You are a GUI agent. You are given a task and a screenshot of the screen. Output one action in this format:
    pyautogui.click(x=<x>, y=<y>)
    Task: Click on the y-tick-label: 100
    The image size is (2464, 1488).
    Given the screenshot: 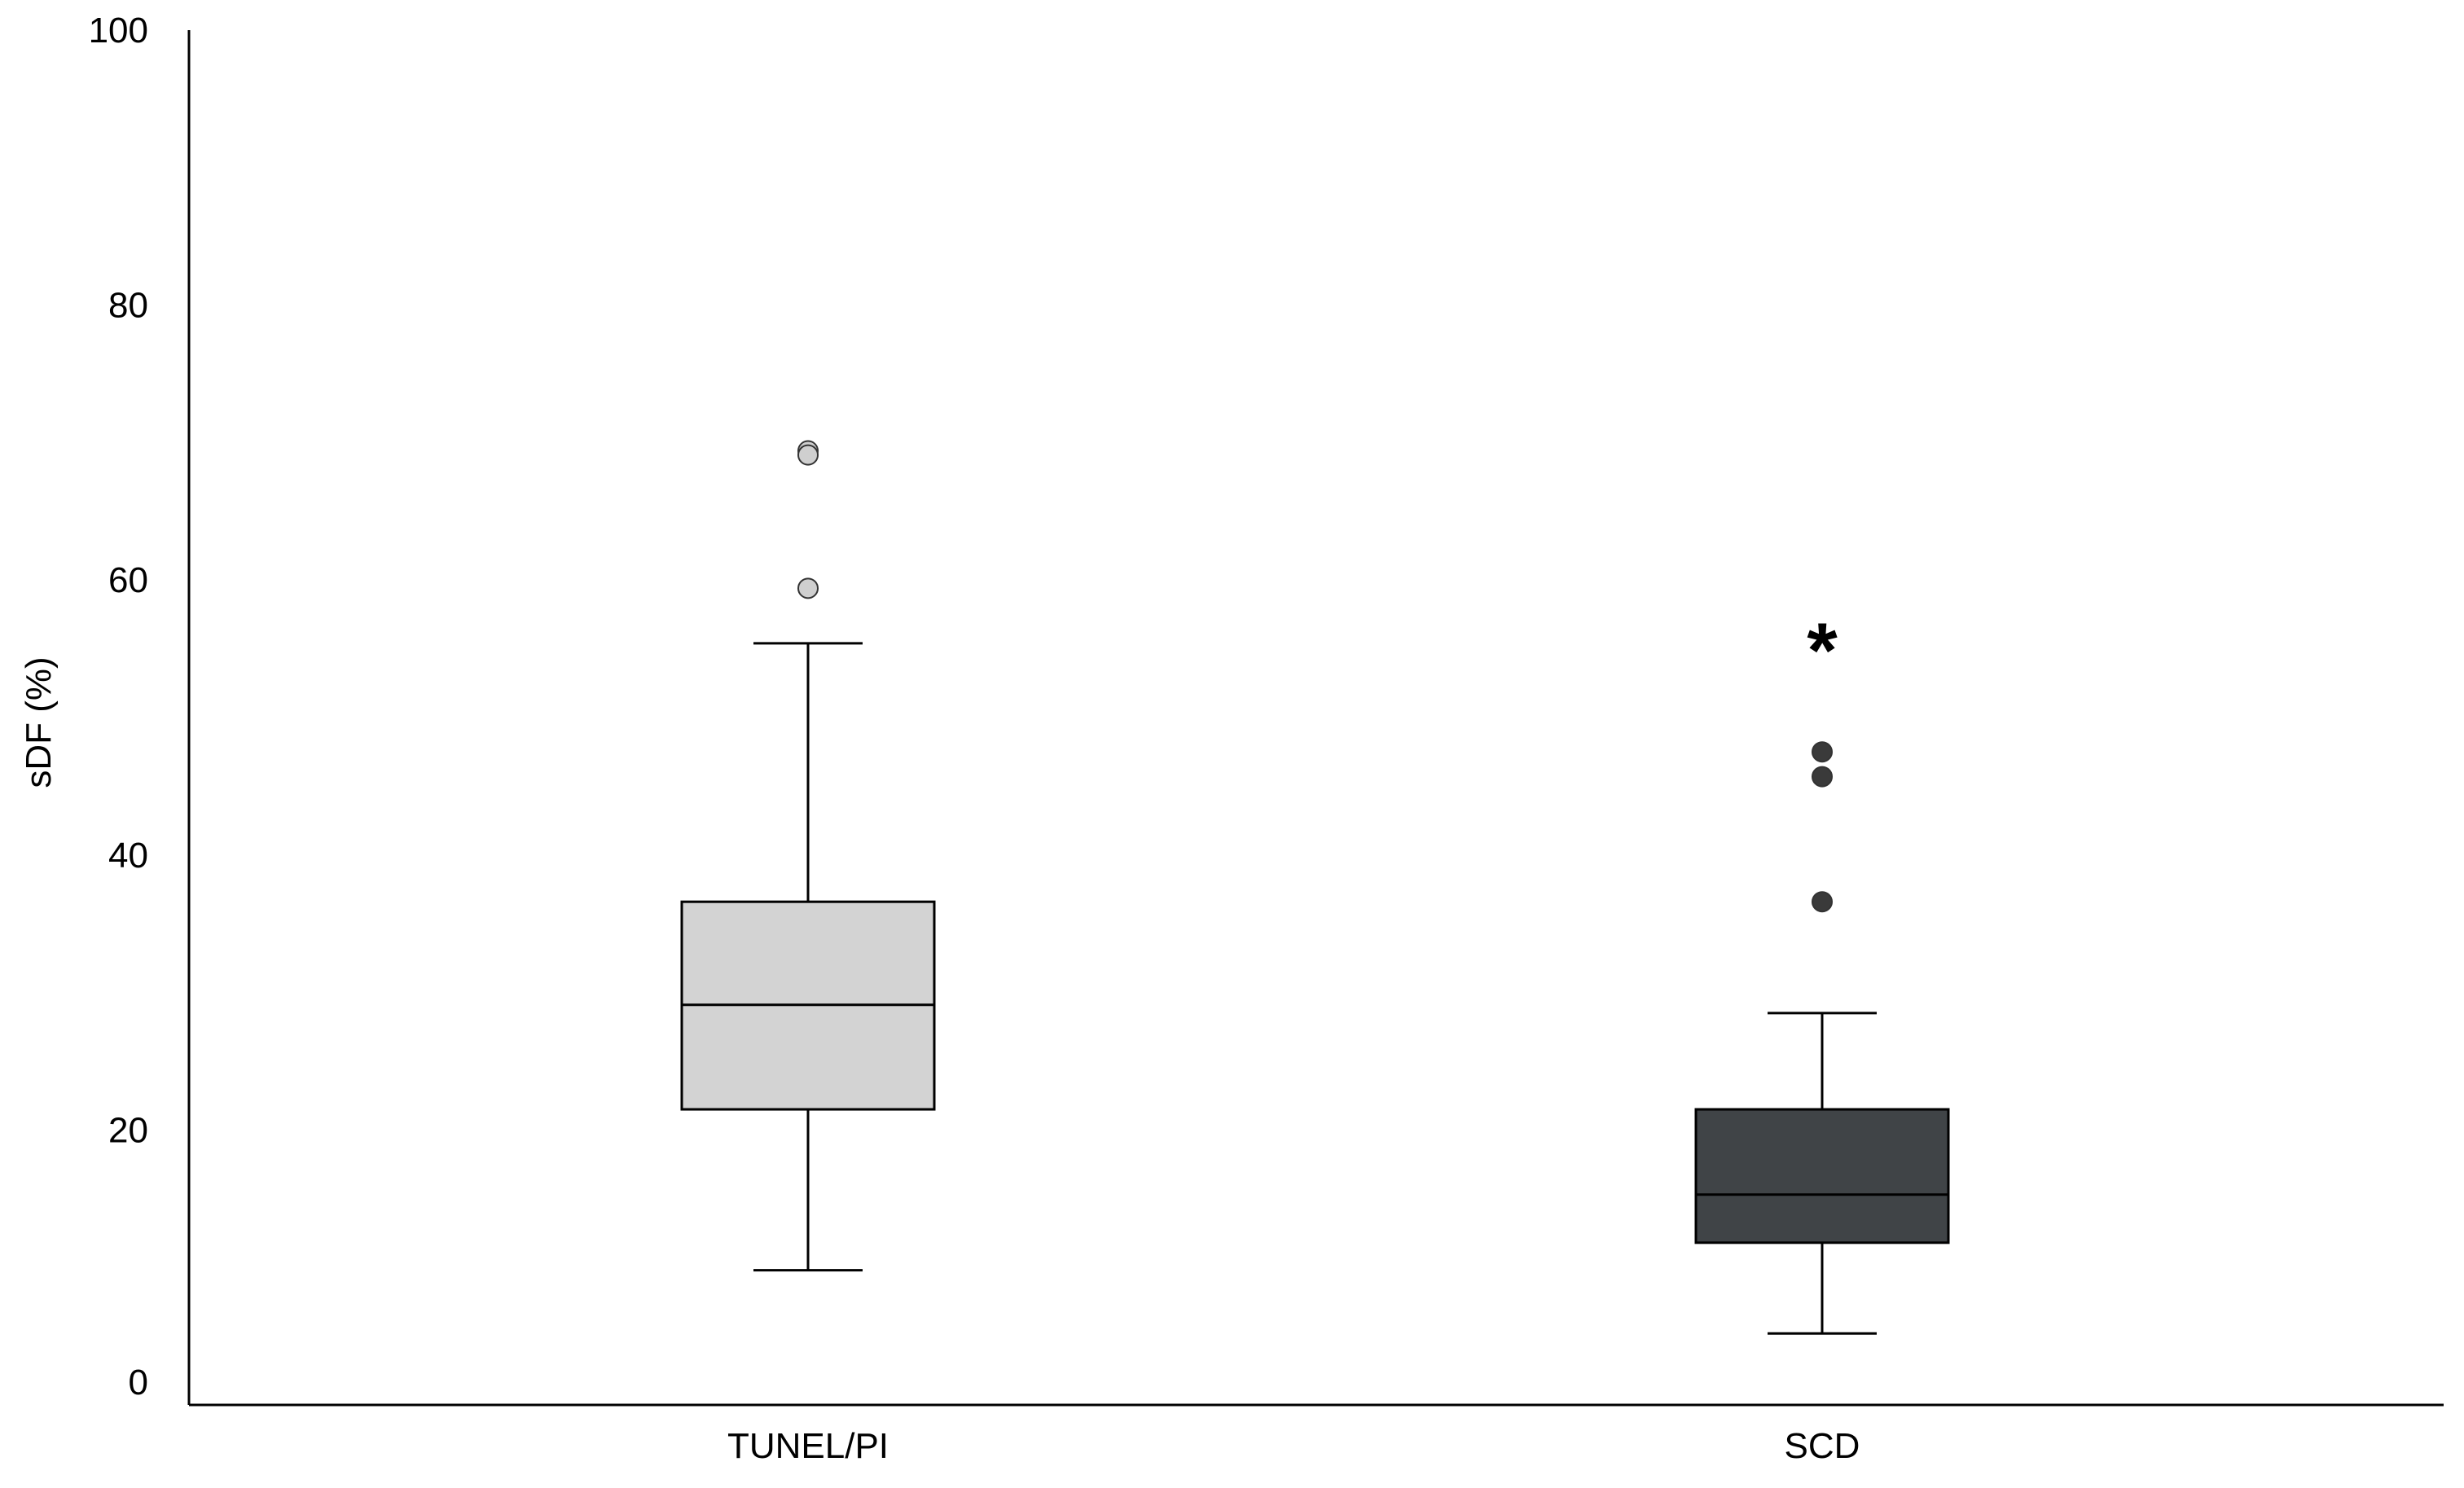 What is the action you would take?
    pyautogui.click(x=119, y=30)
    